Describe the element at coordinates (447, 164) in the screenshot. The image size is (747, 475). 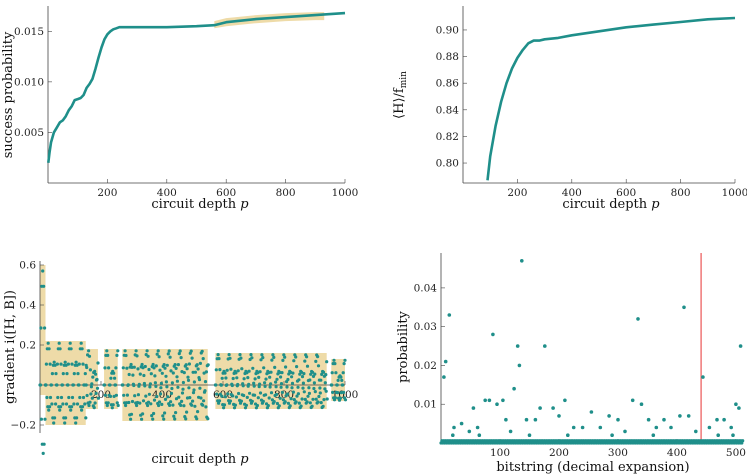
I see `y-tick-label: 0.80` at that location.